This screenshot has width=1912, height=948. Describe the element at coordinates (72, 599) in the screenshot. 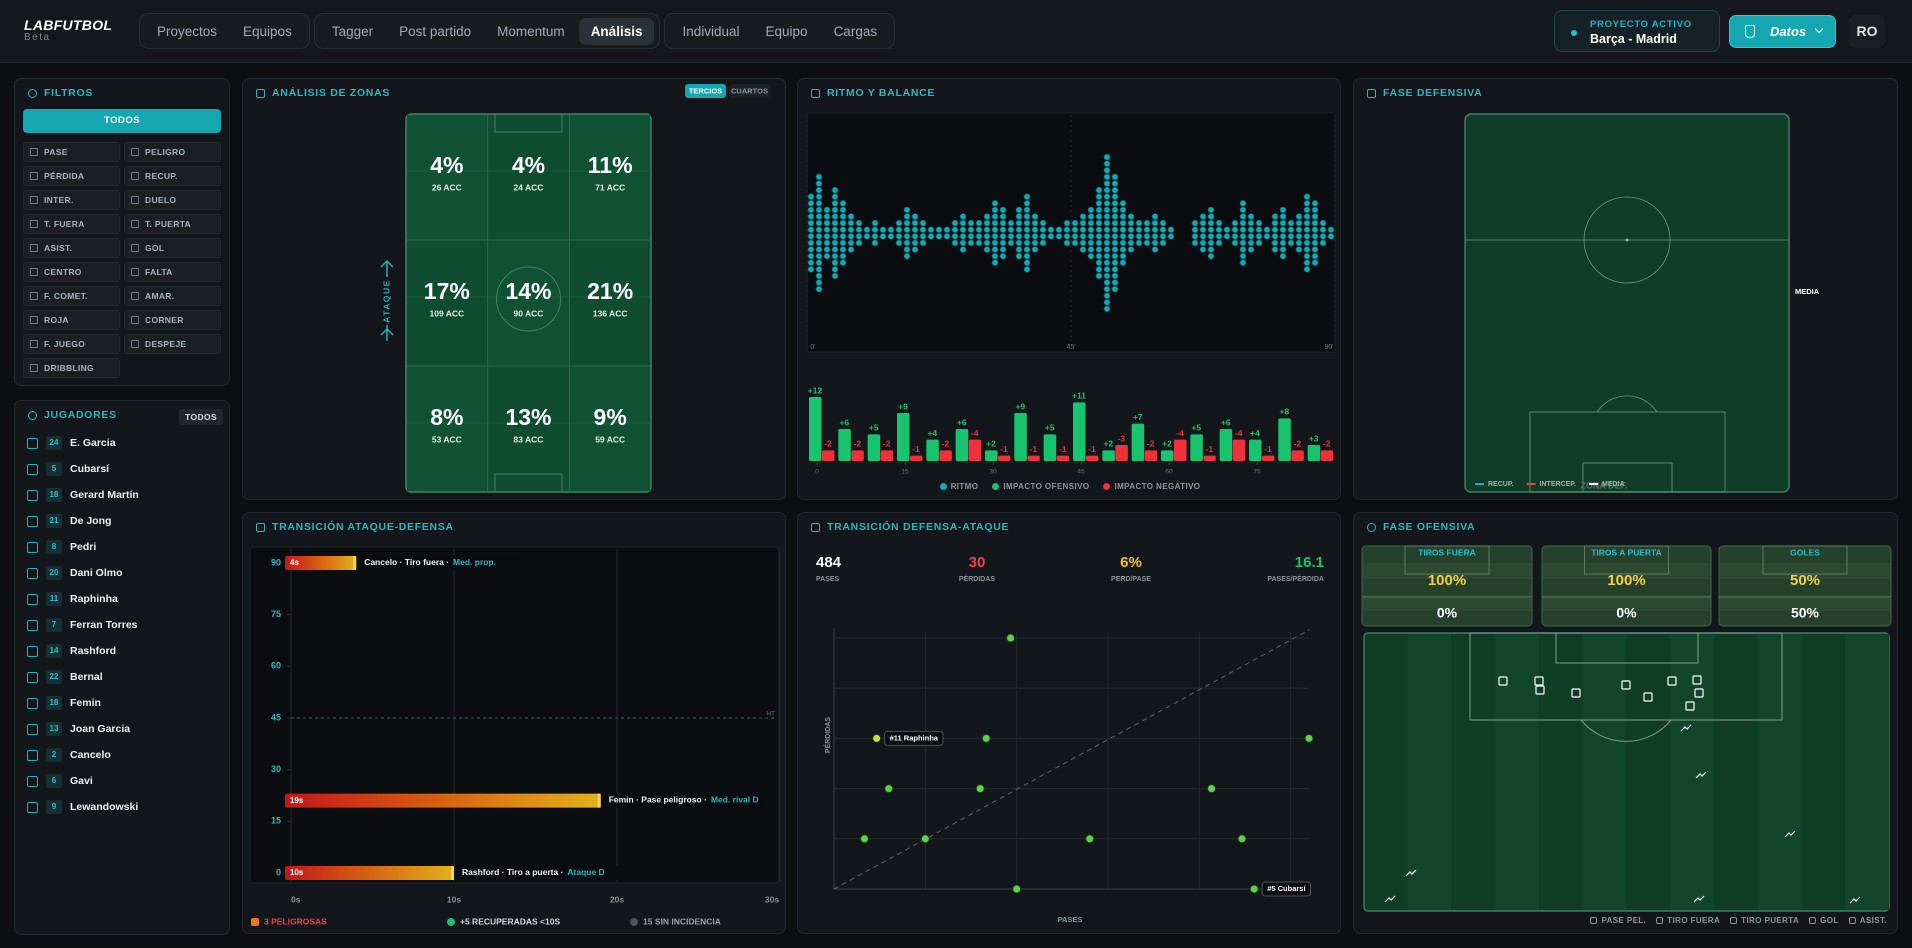

I see `player-row: 11 Raphinha` at that location.